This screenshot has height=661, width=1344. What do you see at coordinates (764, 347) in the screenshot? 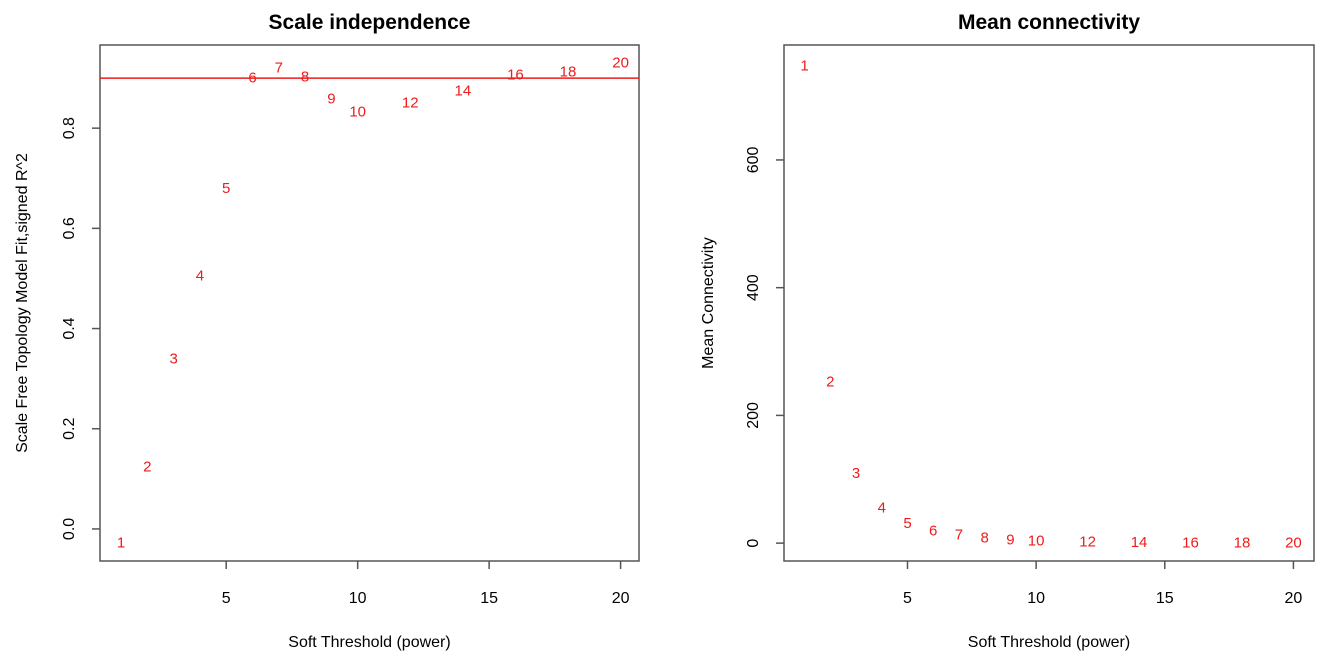
I see `y-axis: 0 200 400 600` at bounding box center [764, 347].